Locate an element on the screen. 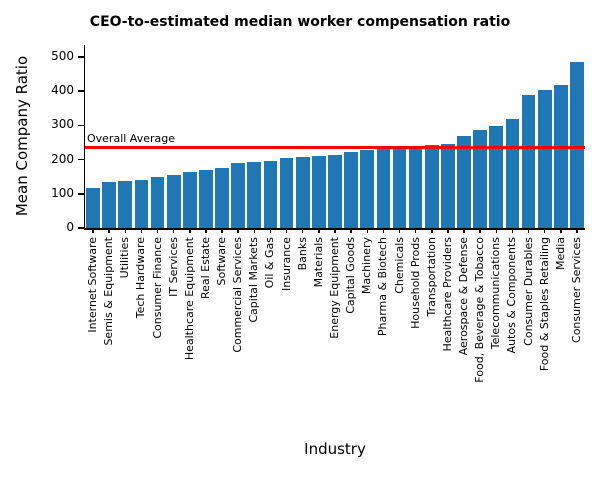  x-tick-label: Healthcare Equipment is located at coordinates (189, 299).